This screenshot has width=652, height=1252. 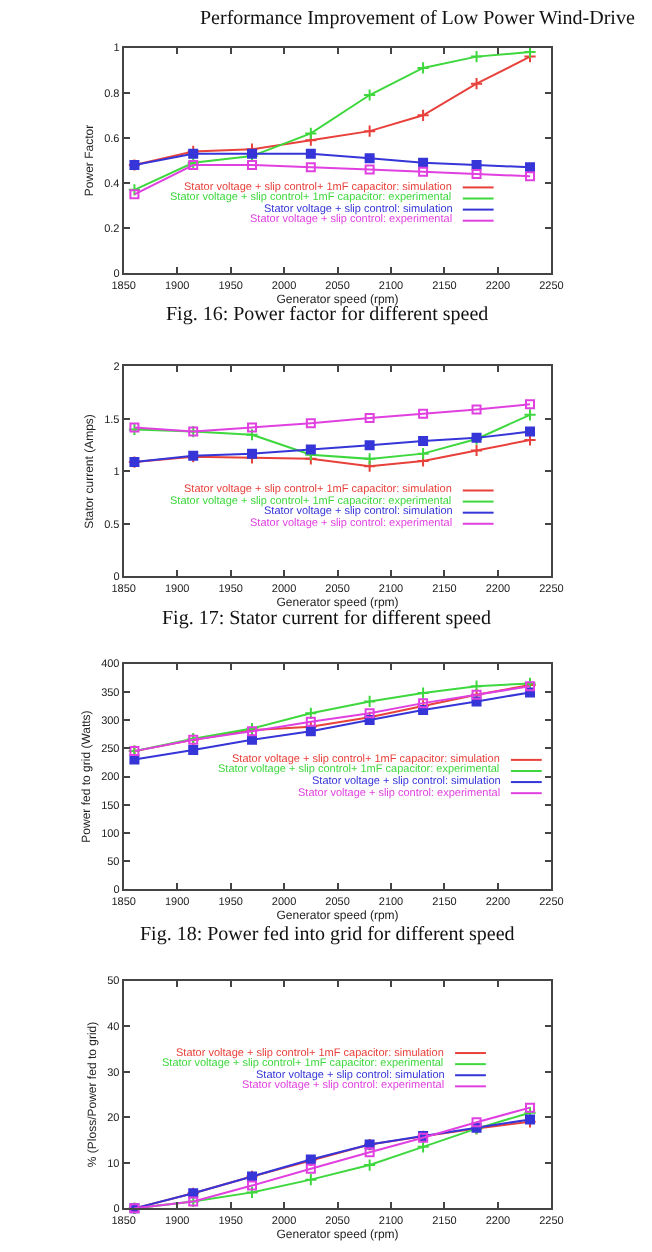 I want to click on caption: Fig. 16: Power factor for different speed, so click(x=327, y=315).